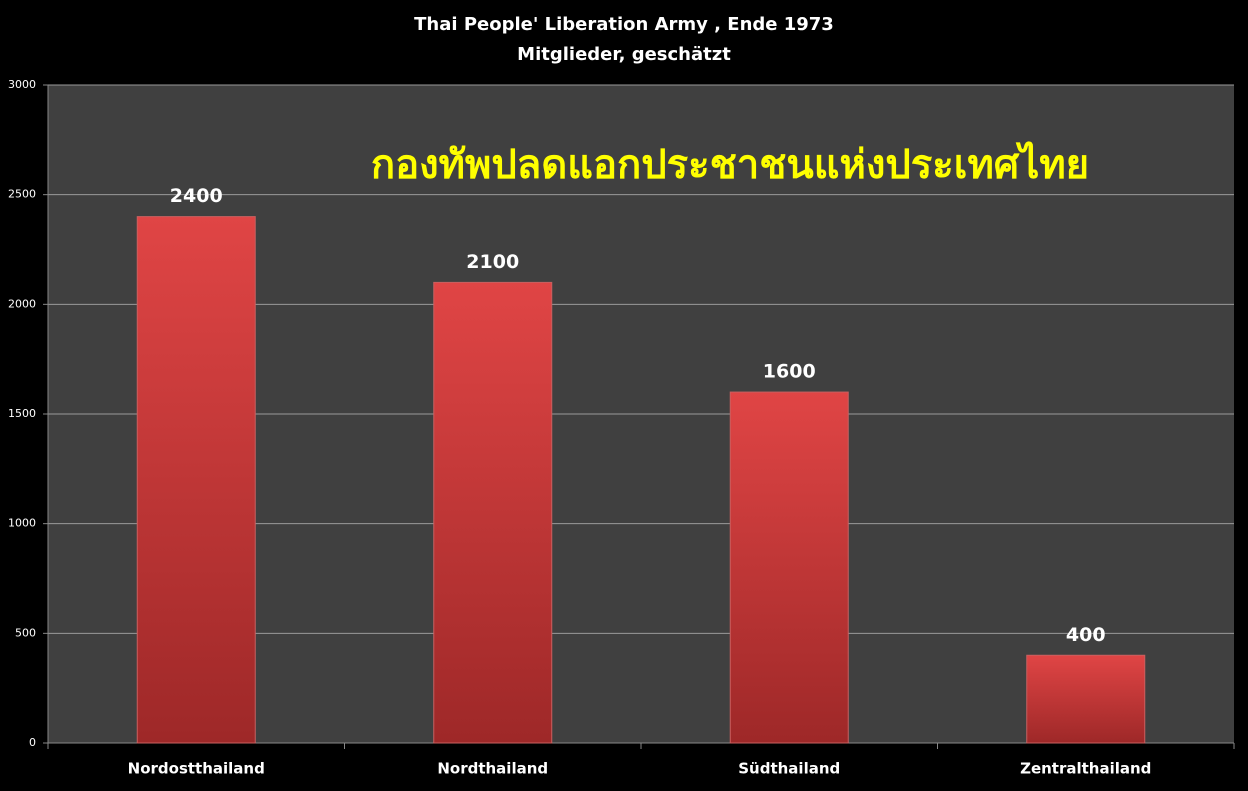  Describe the element at coordinates (22, 413) in the screenshot. I see `y-tick-label: 1500` at that location.